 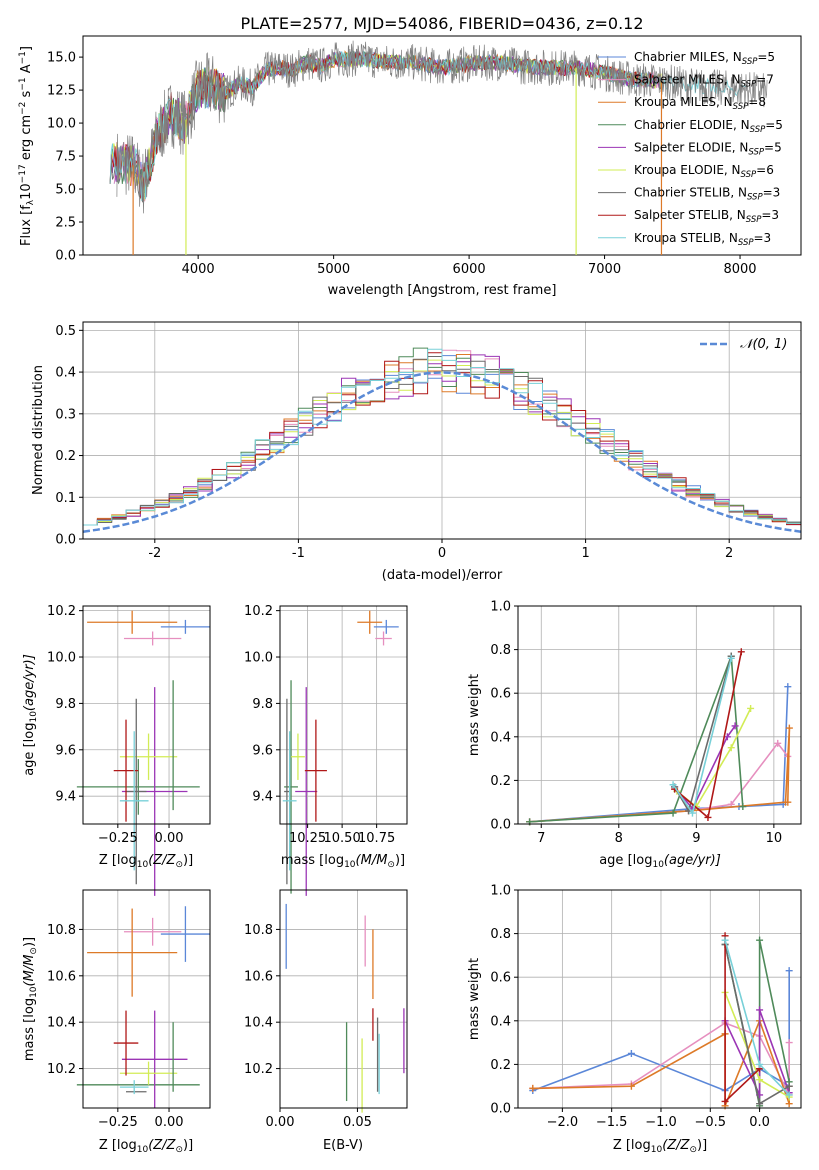 What do you see at coordinates (146, 1146) in the screenshot?
I see `z-mass-xlabel: Z [log10(Z/Z⊙)]` at bounding box center [146, 1146].